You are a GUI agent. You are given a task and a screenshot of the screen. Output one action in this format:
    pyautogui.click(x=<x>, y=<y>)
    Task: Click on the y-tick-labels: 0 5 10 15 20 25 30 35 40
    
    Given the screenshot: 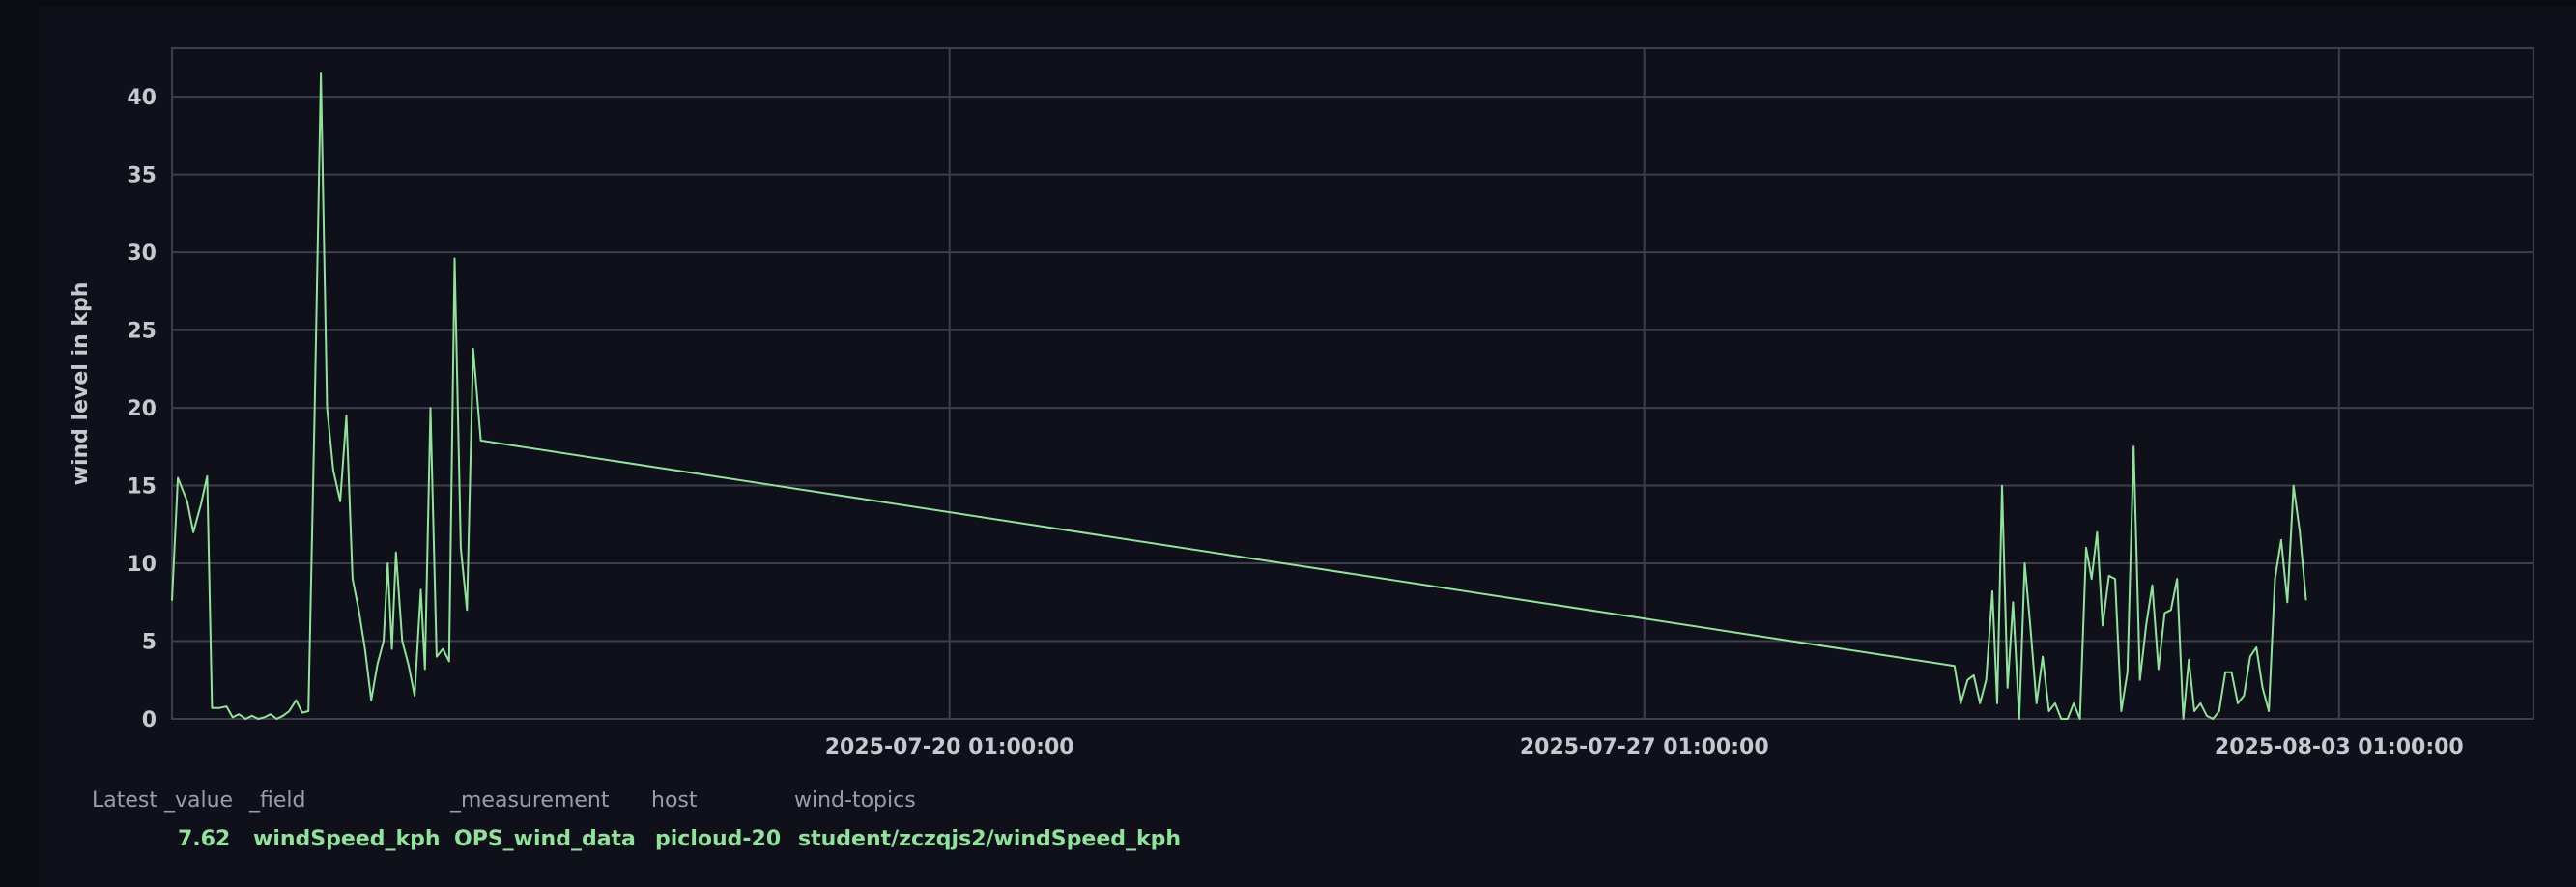 What is the action you would take?
    pyautogui.click(x=142, y=409)
    